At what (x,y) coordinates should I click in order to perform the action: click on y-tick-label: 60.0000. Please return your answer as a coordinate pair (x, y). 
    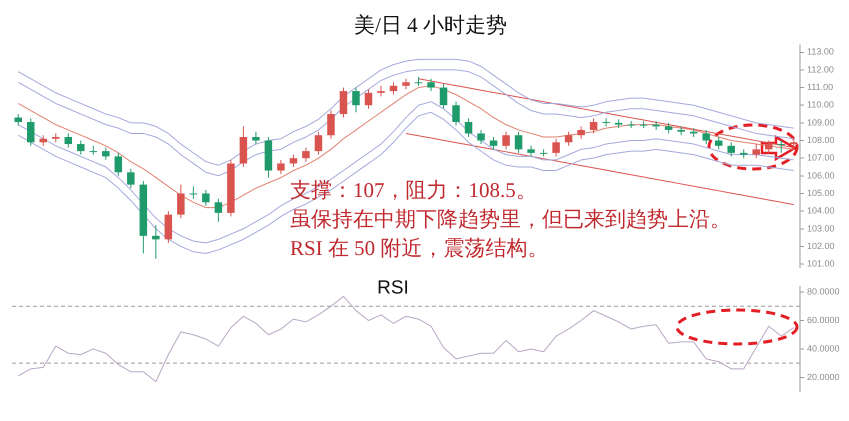
    Looking at the image, I should click on (823, 320).